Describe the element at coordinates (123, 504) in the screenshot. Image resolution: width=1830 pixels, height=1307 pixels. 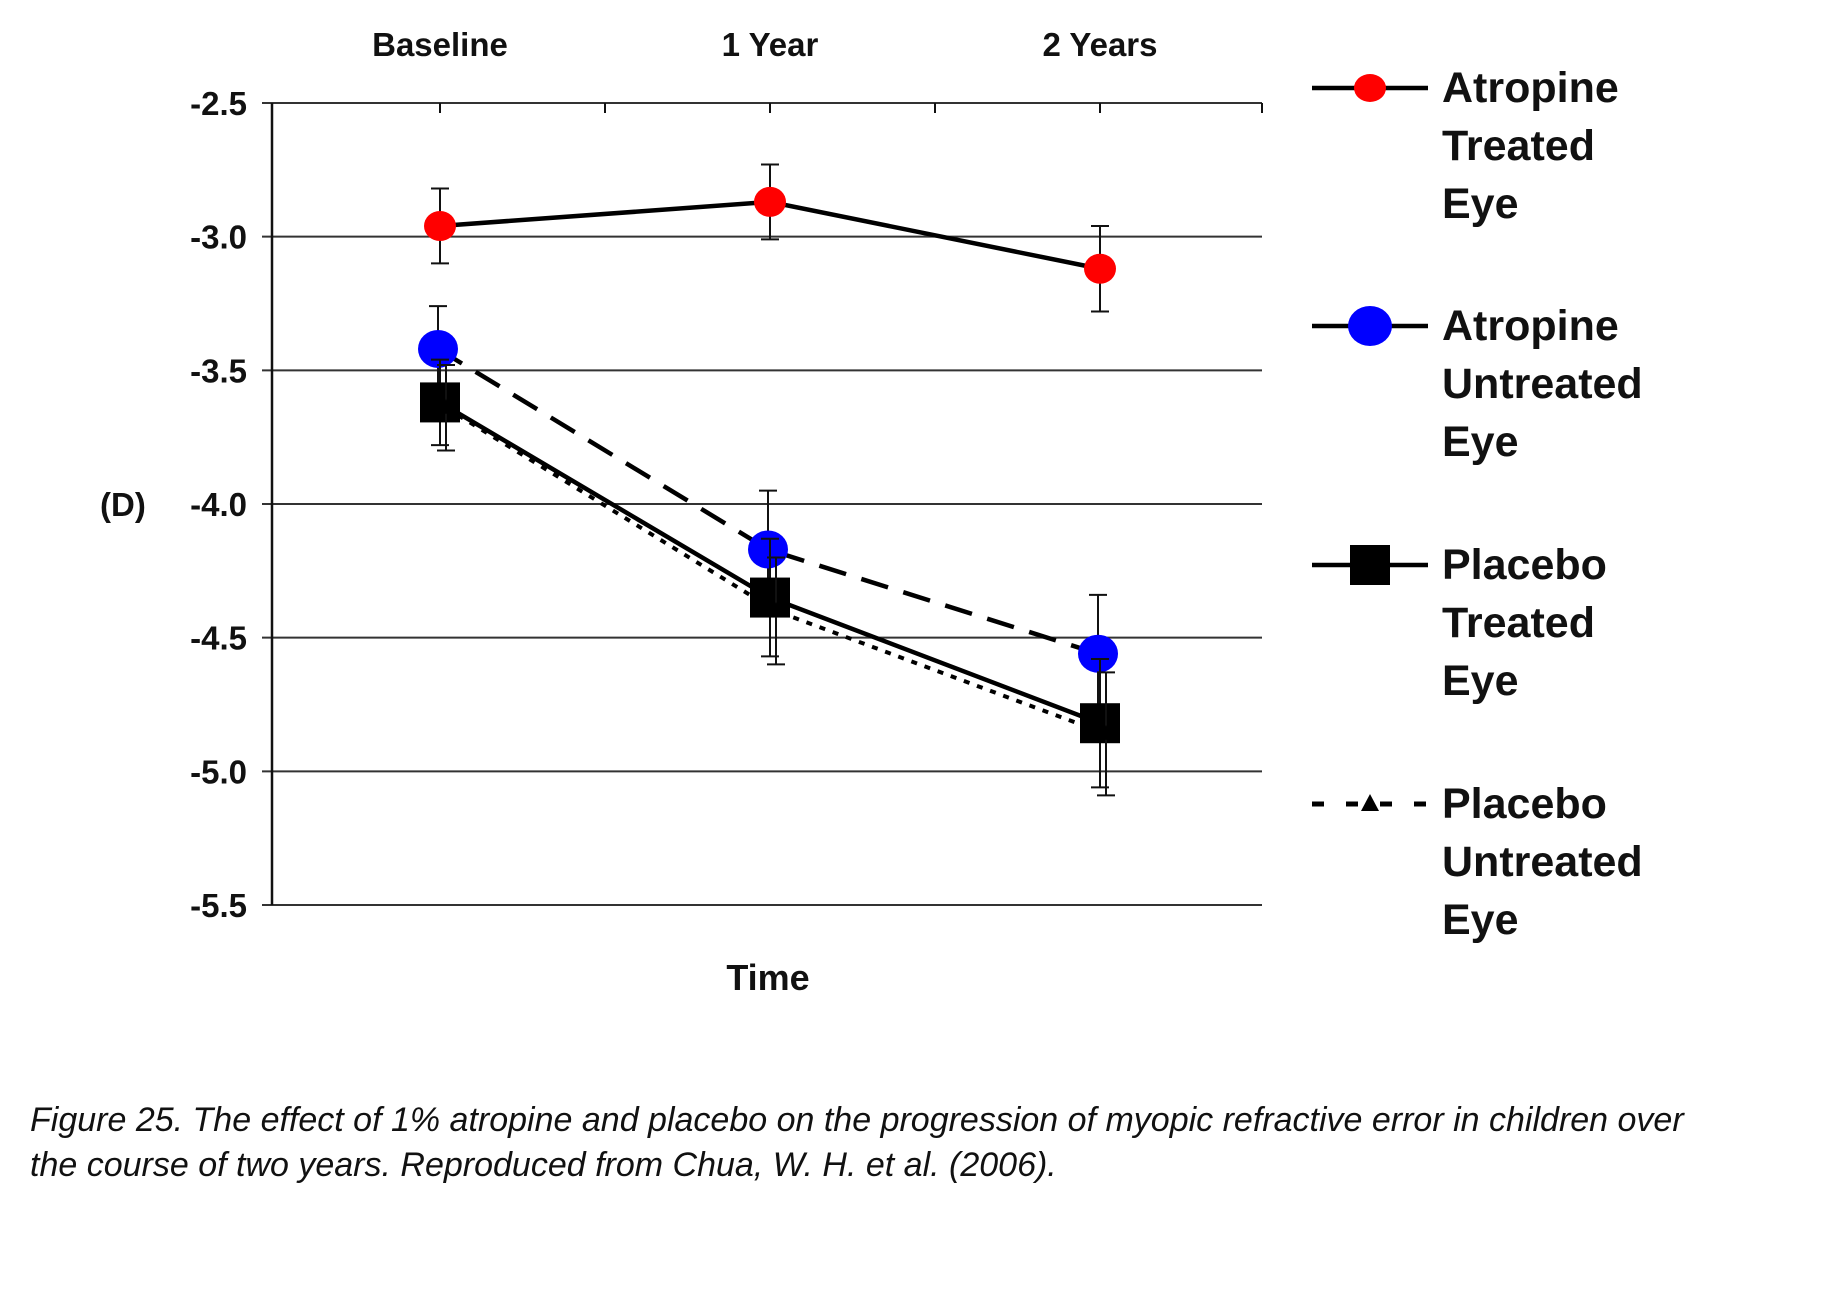
I see `y-axis-label: (D)` at that location.